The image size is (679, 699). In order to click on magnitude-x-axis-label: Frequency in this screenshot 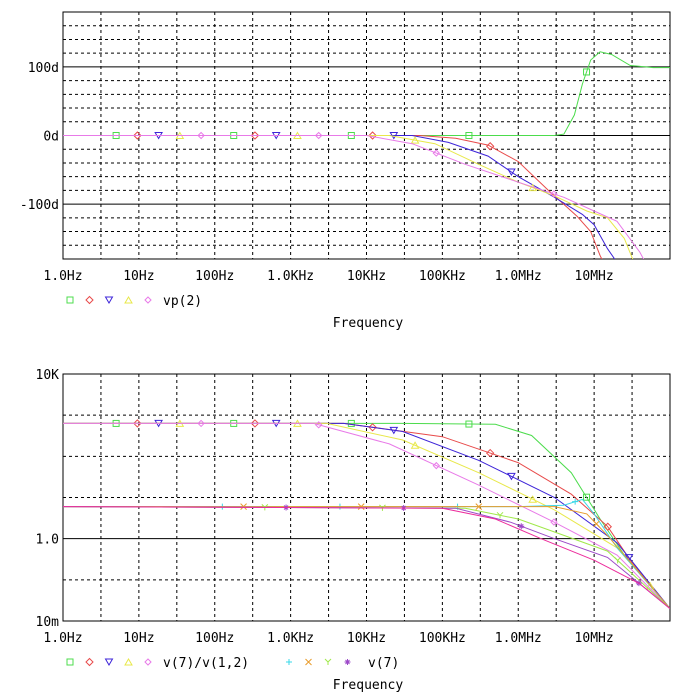, I will do `click(368, 685)`.